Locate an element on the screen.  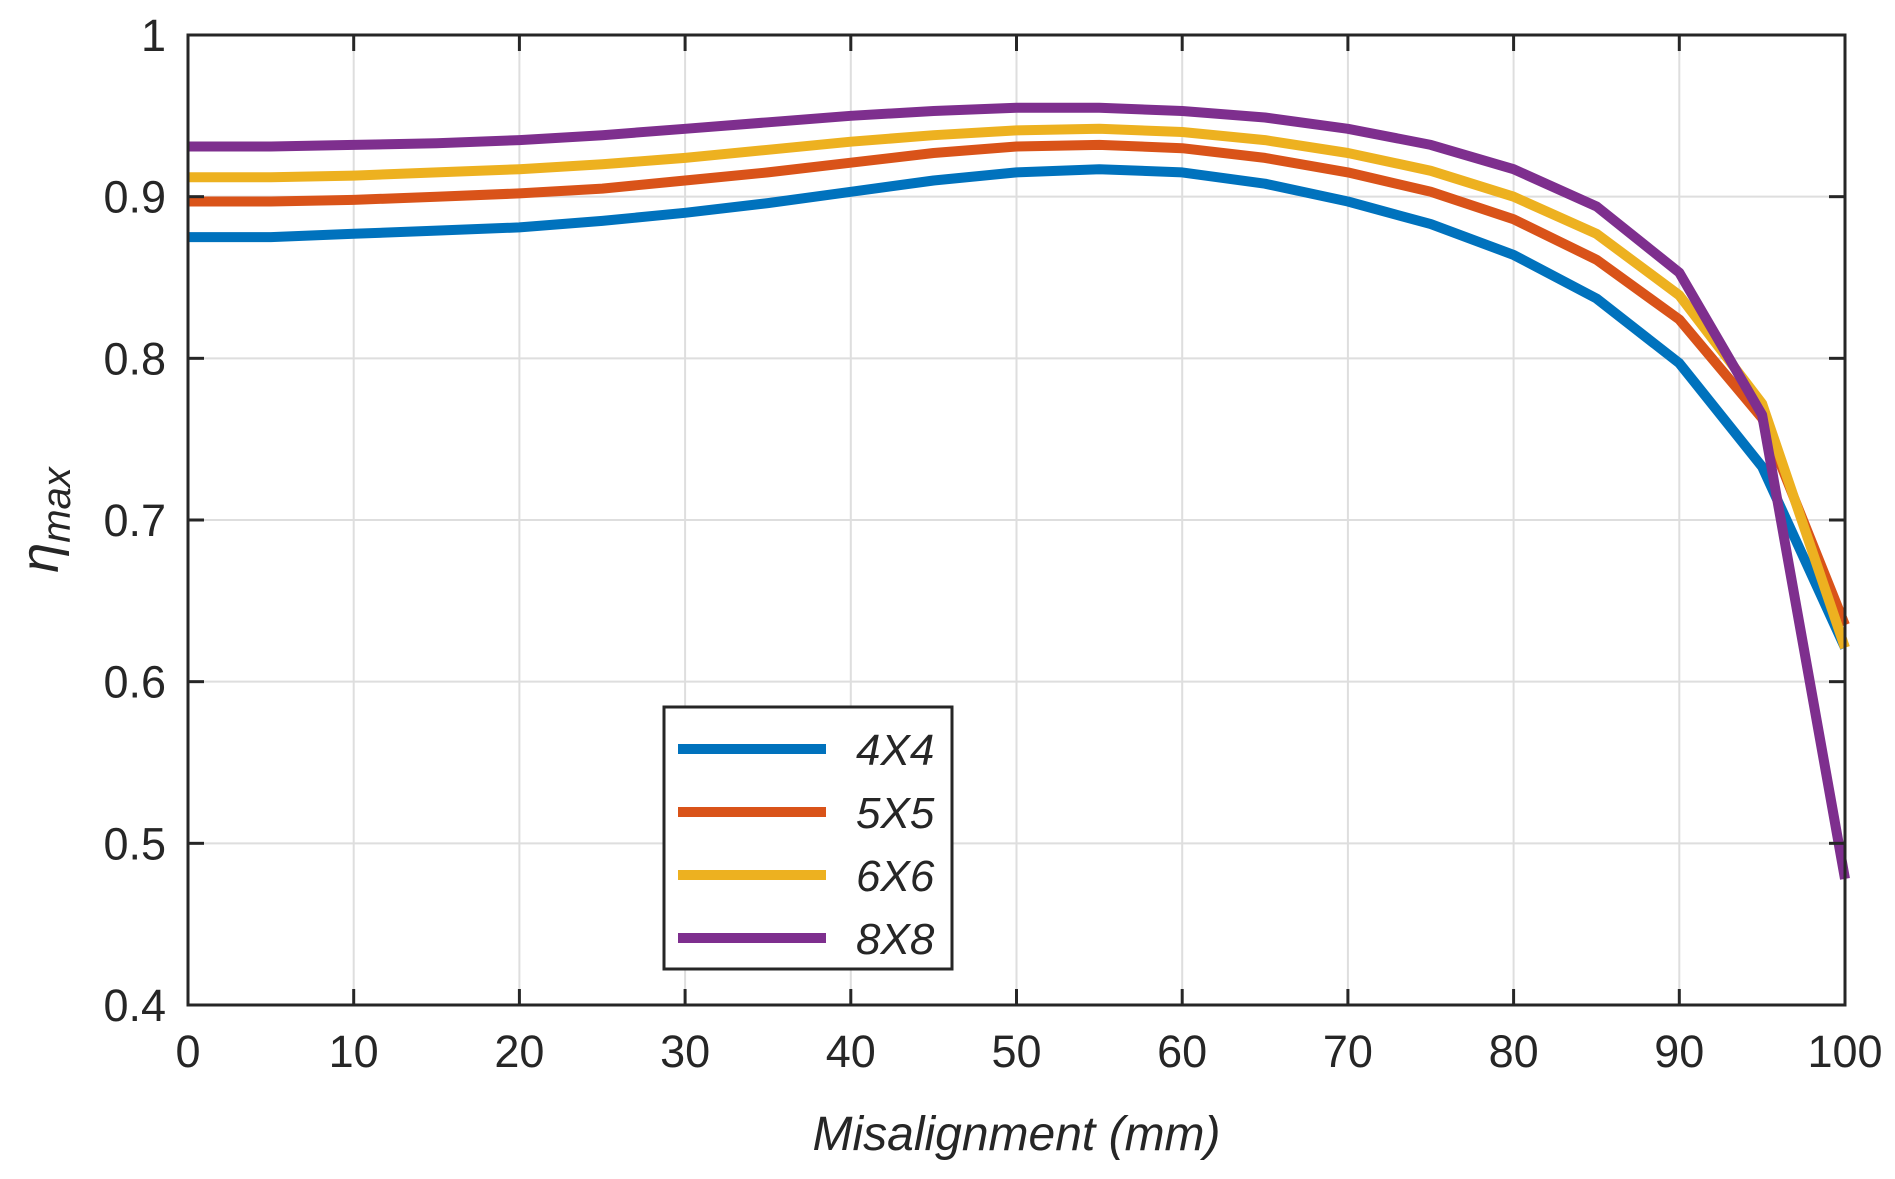
x-tick-labels: 0 10 20 30 40 50 60 70 80 90 100 is located at coordinates (1028, 1051).